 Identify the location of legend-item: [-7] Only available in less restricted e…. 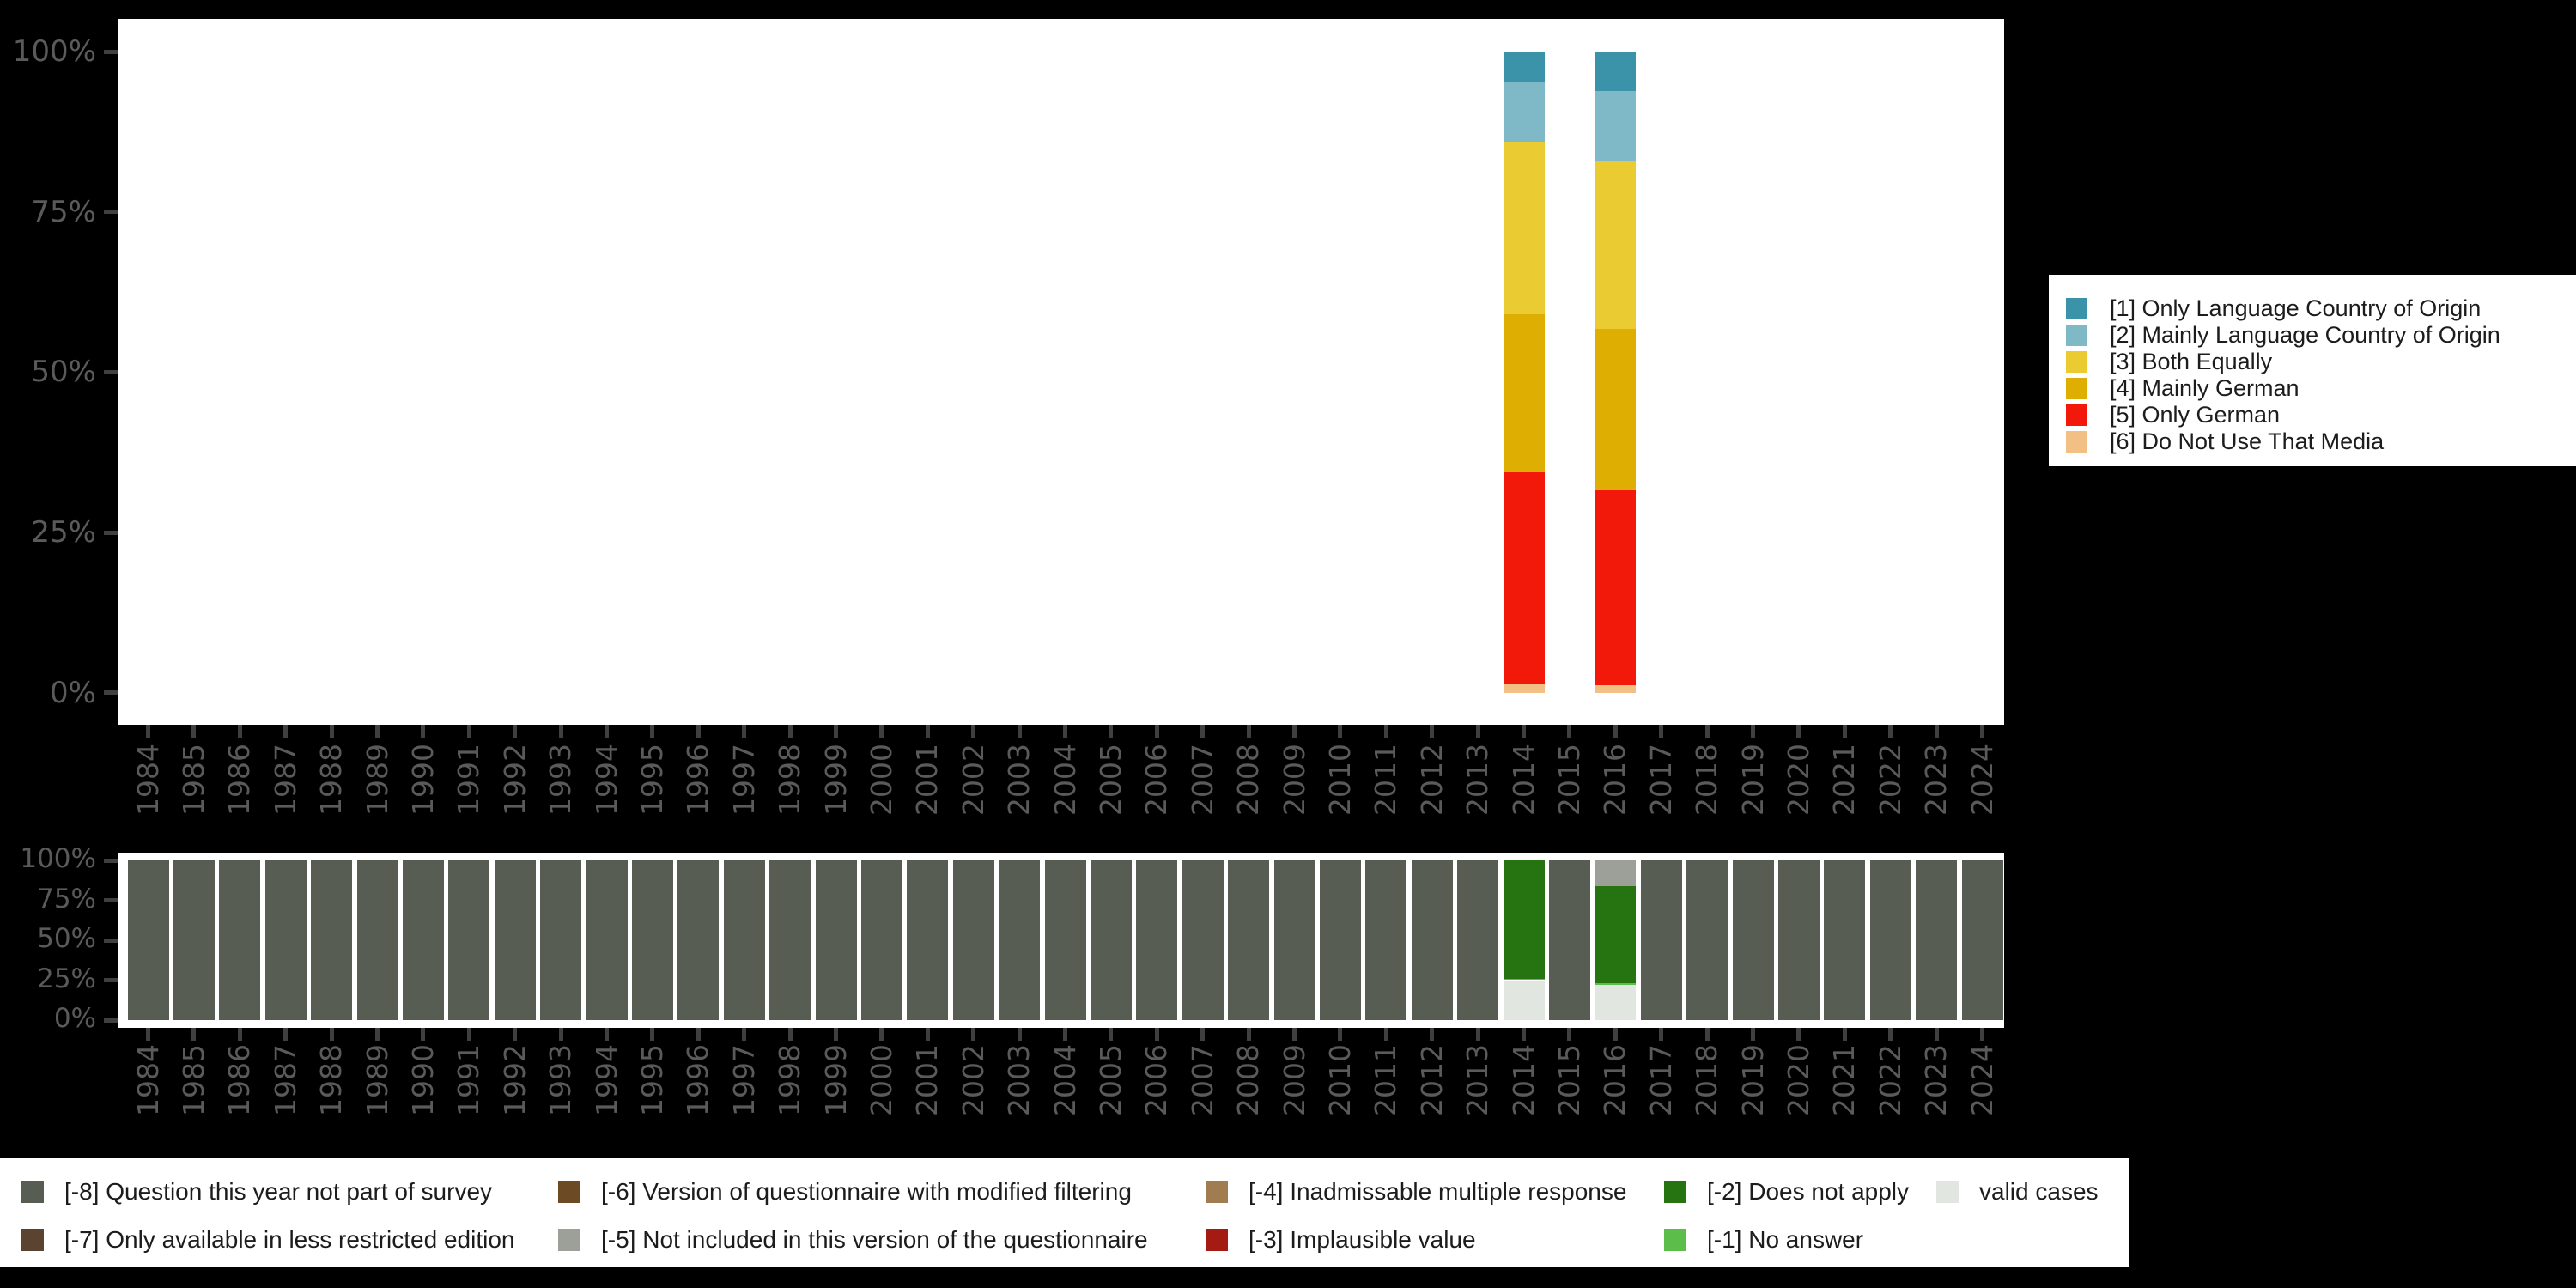
(268, 1239).